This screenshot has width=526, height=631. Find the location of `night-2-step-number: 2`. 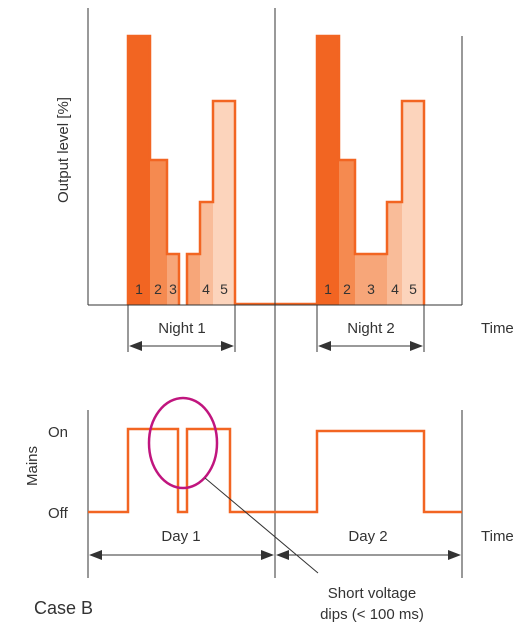

night-2-step-number: 2 is located at coordinates (347, 289).